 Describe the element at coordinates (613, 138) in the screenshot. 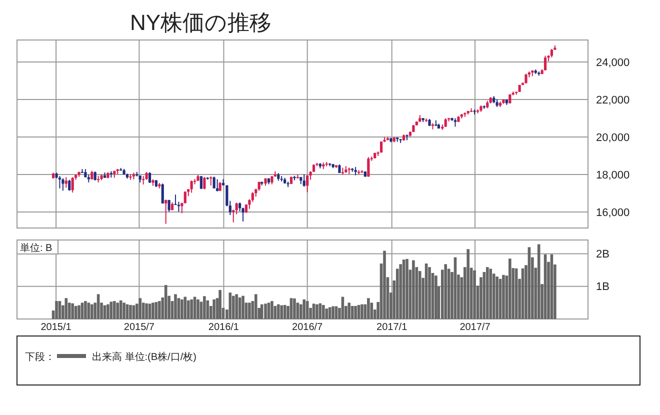

I see `y-tick-label: 20,000` at that location.